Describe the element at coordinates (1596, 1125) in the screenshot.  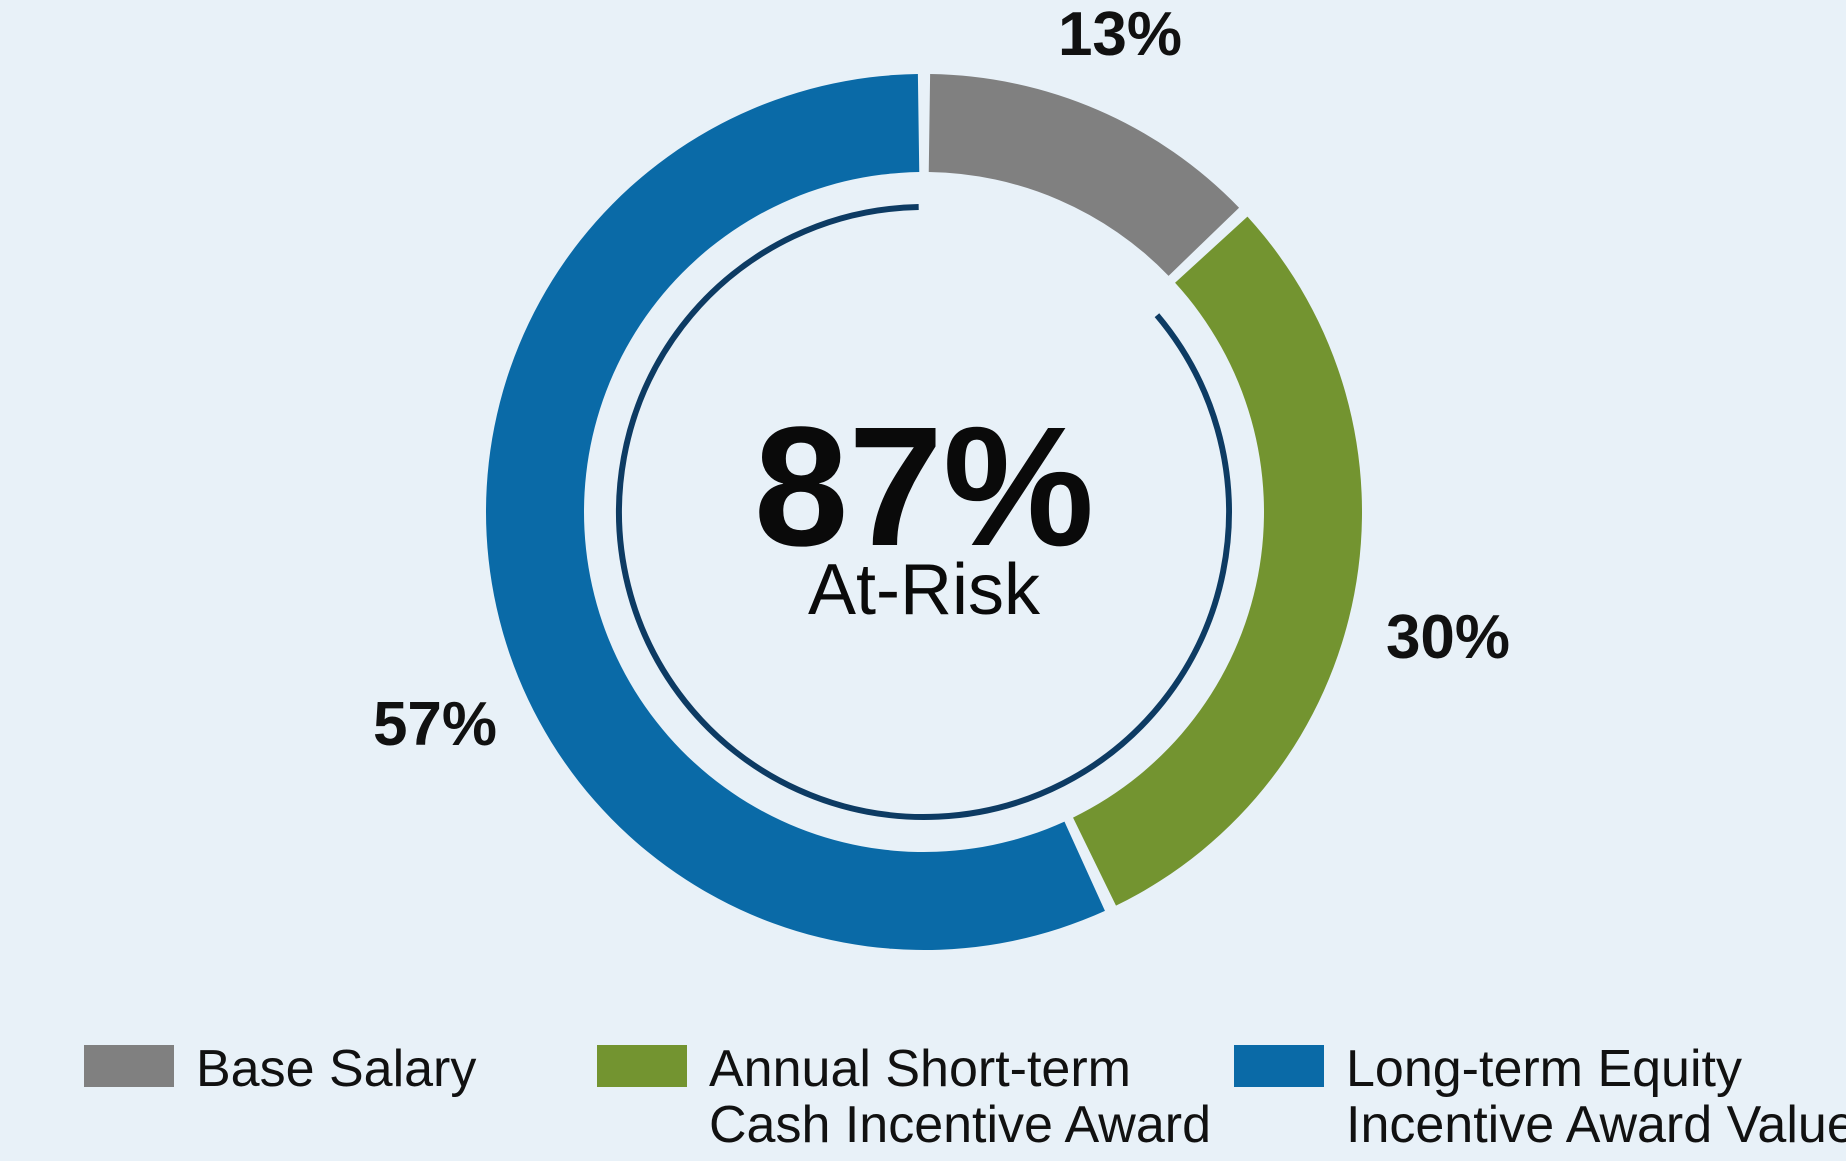
I see `legend-label-long-term-equity-line-2: Incentive Award Value` at that location.